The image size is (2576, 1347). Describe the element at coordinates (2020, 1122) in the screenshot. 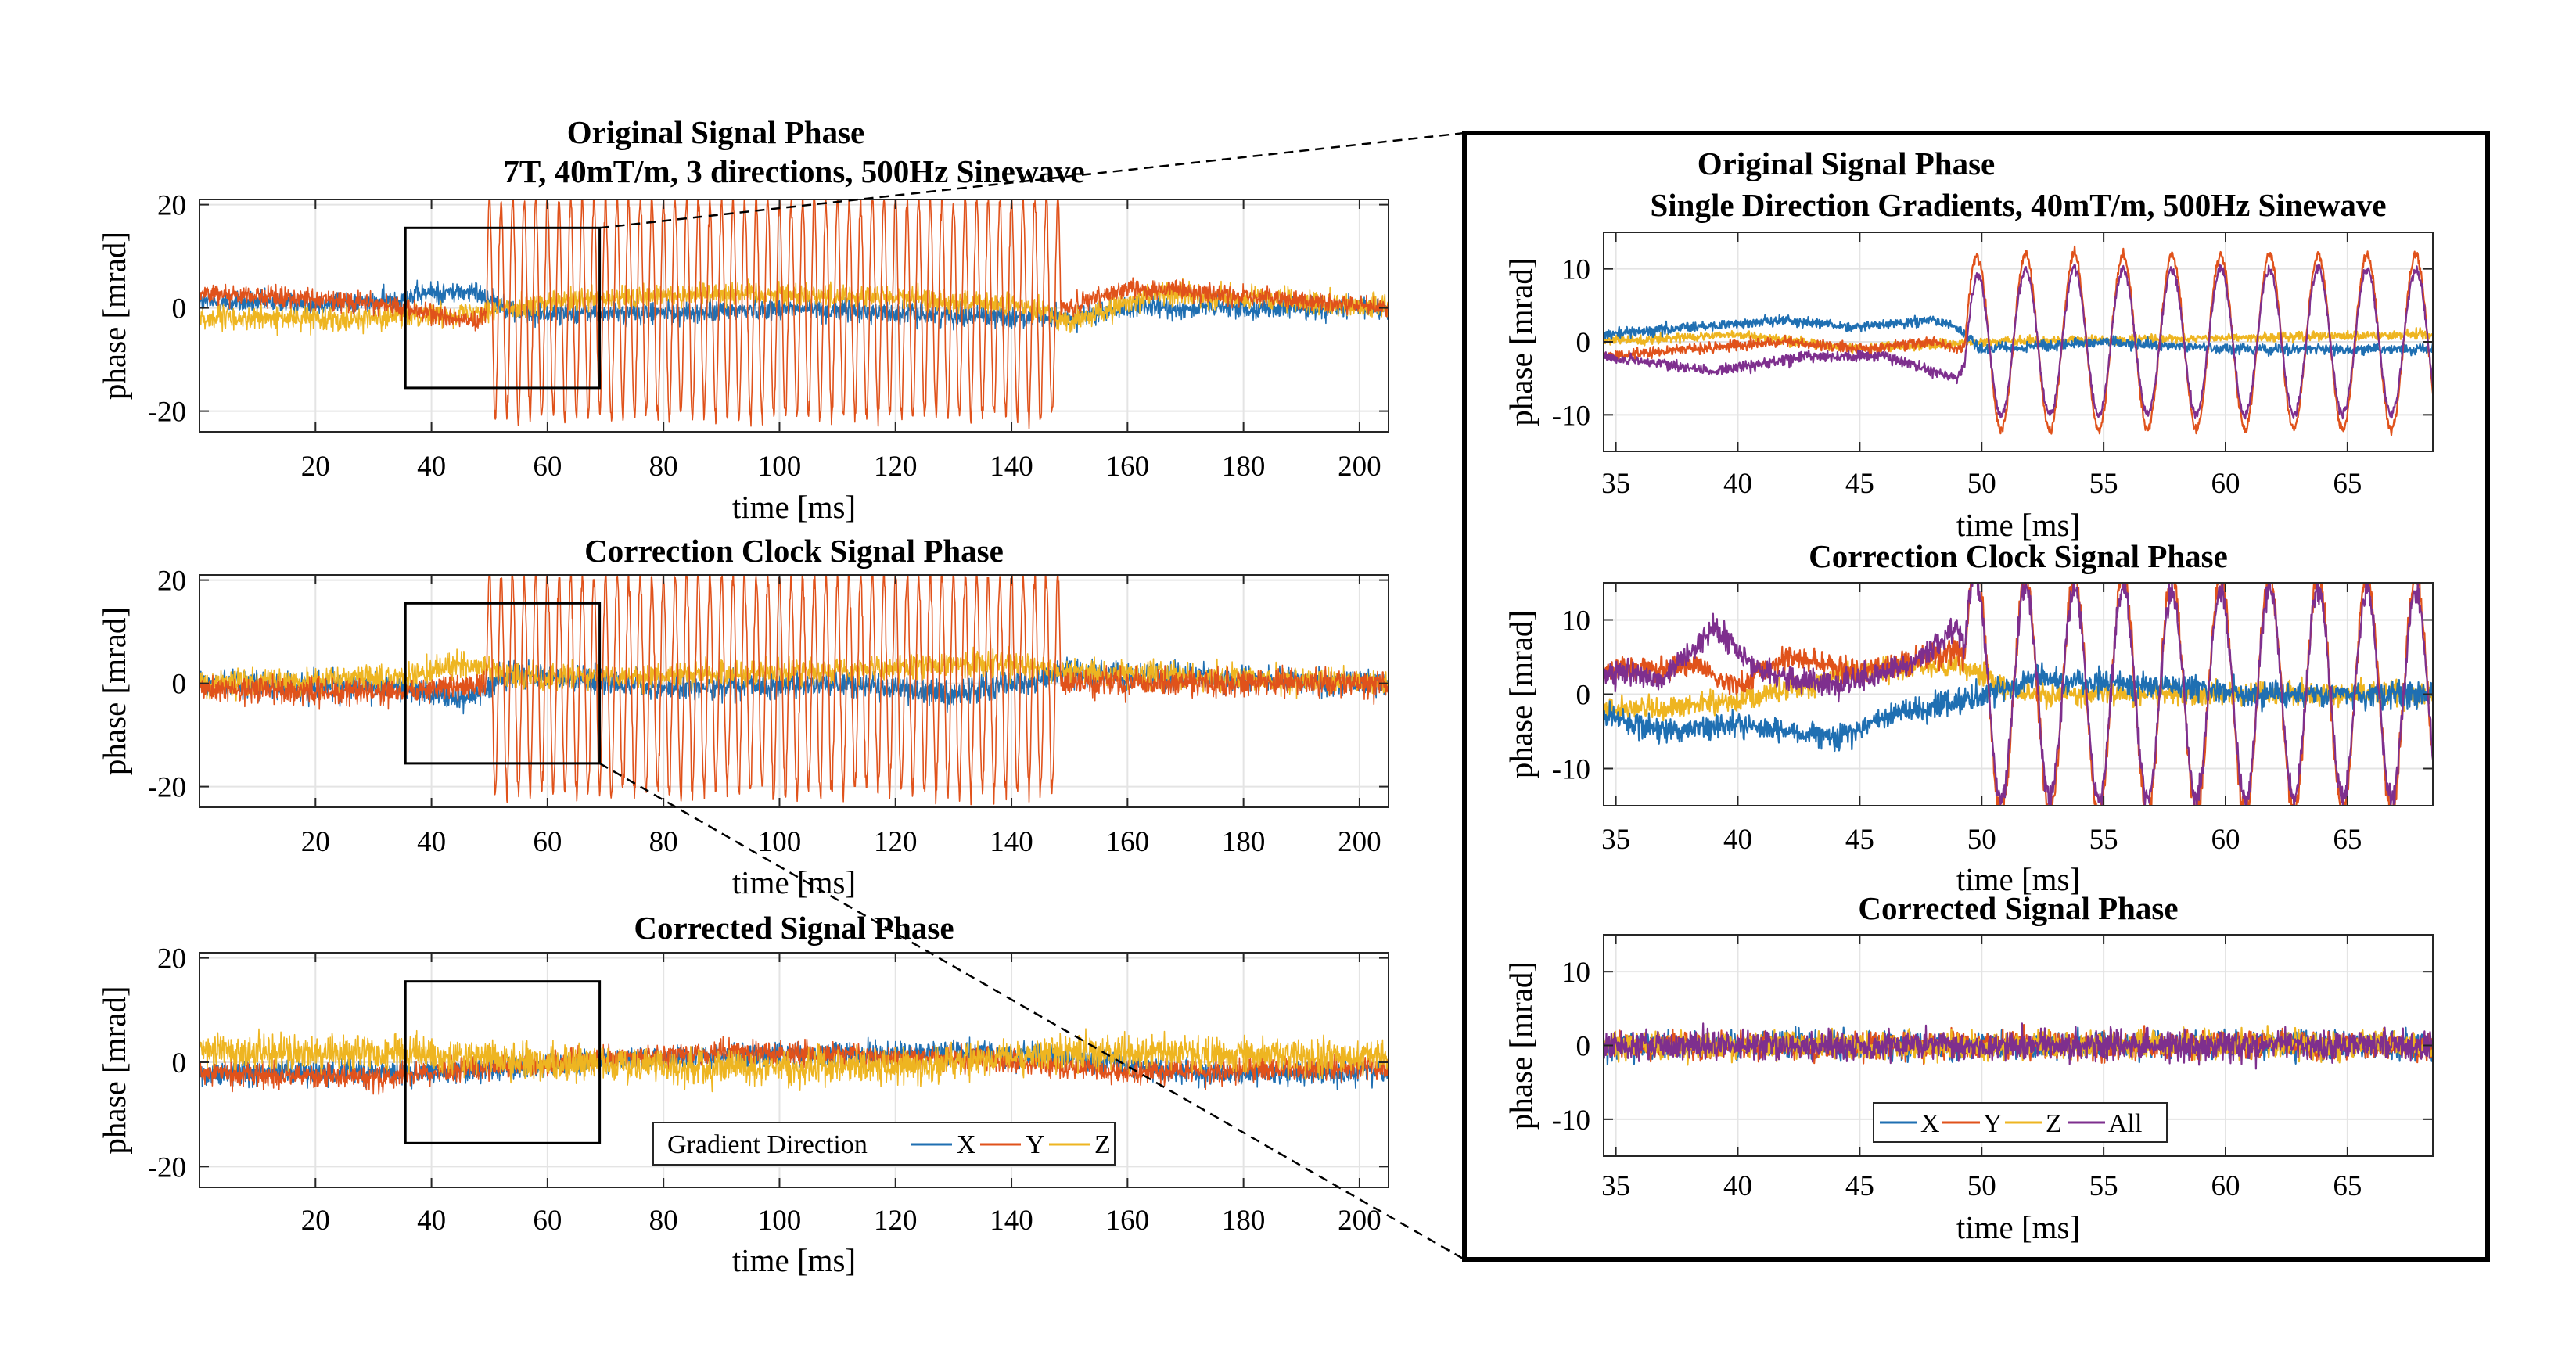

I see `legend: X Y Z All` at that location.